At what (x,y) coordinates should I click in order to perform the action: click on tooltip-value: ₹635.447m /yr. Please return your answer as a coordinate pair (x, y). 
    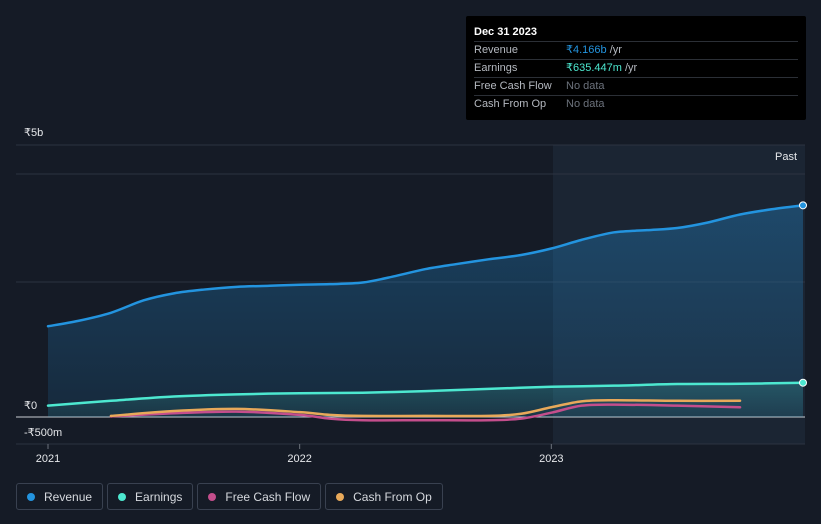
    Looking at the image, I should click on (601, 68).